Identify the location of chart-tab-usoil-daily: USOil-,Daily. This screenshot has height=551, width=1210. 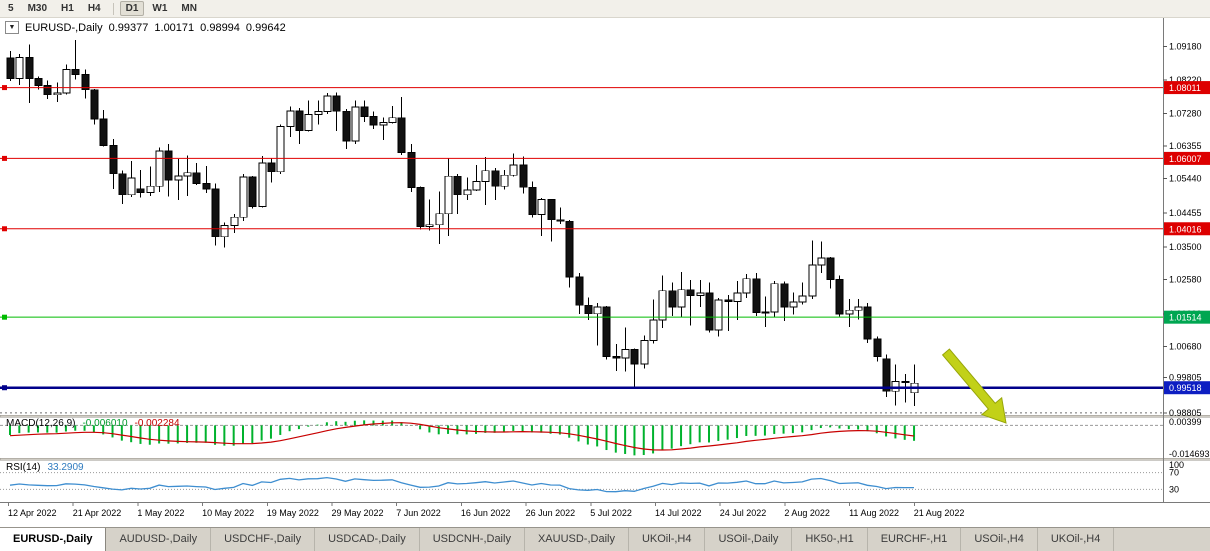
(749, 539).